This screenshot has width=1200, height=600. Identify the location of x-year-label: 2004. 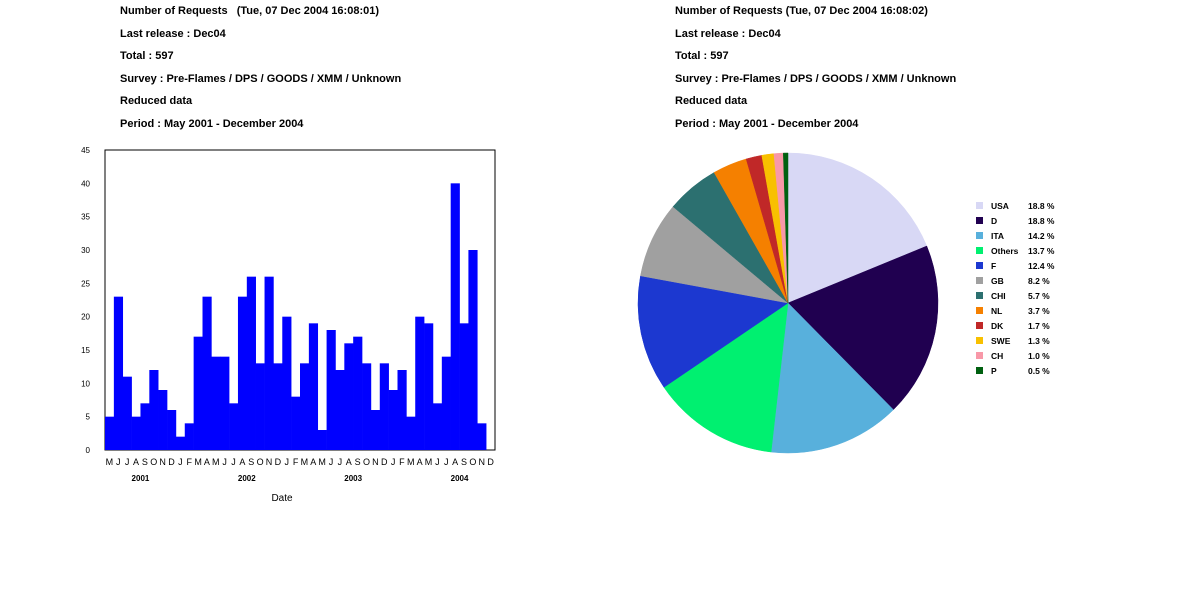
(460, 478).